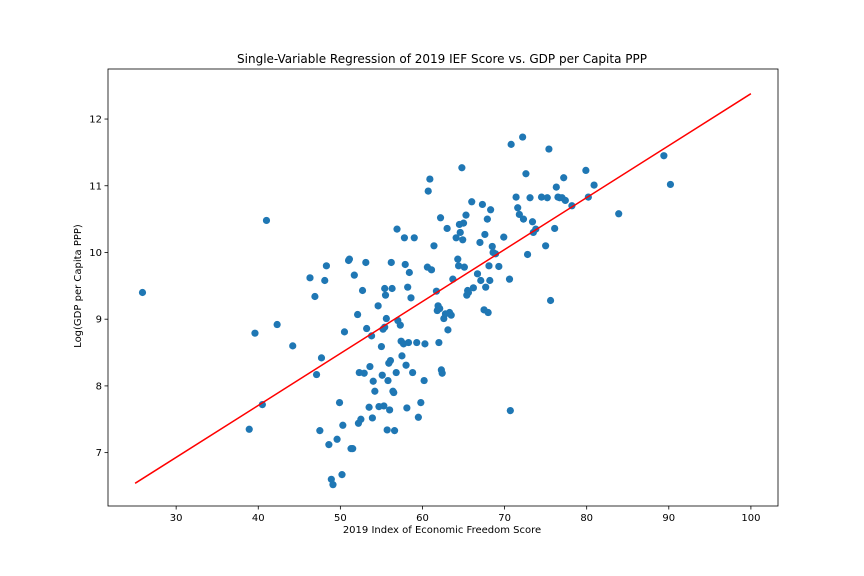  I want to click on y-tick-label: 8, so click(99, 386).